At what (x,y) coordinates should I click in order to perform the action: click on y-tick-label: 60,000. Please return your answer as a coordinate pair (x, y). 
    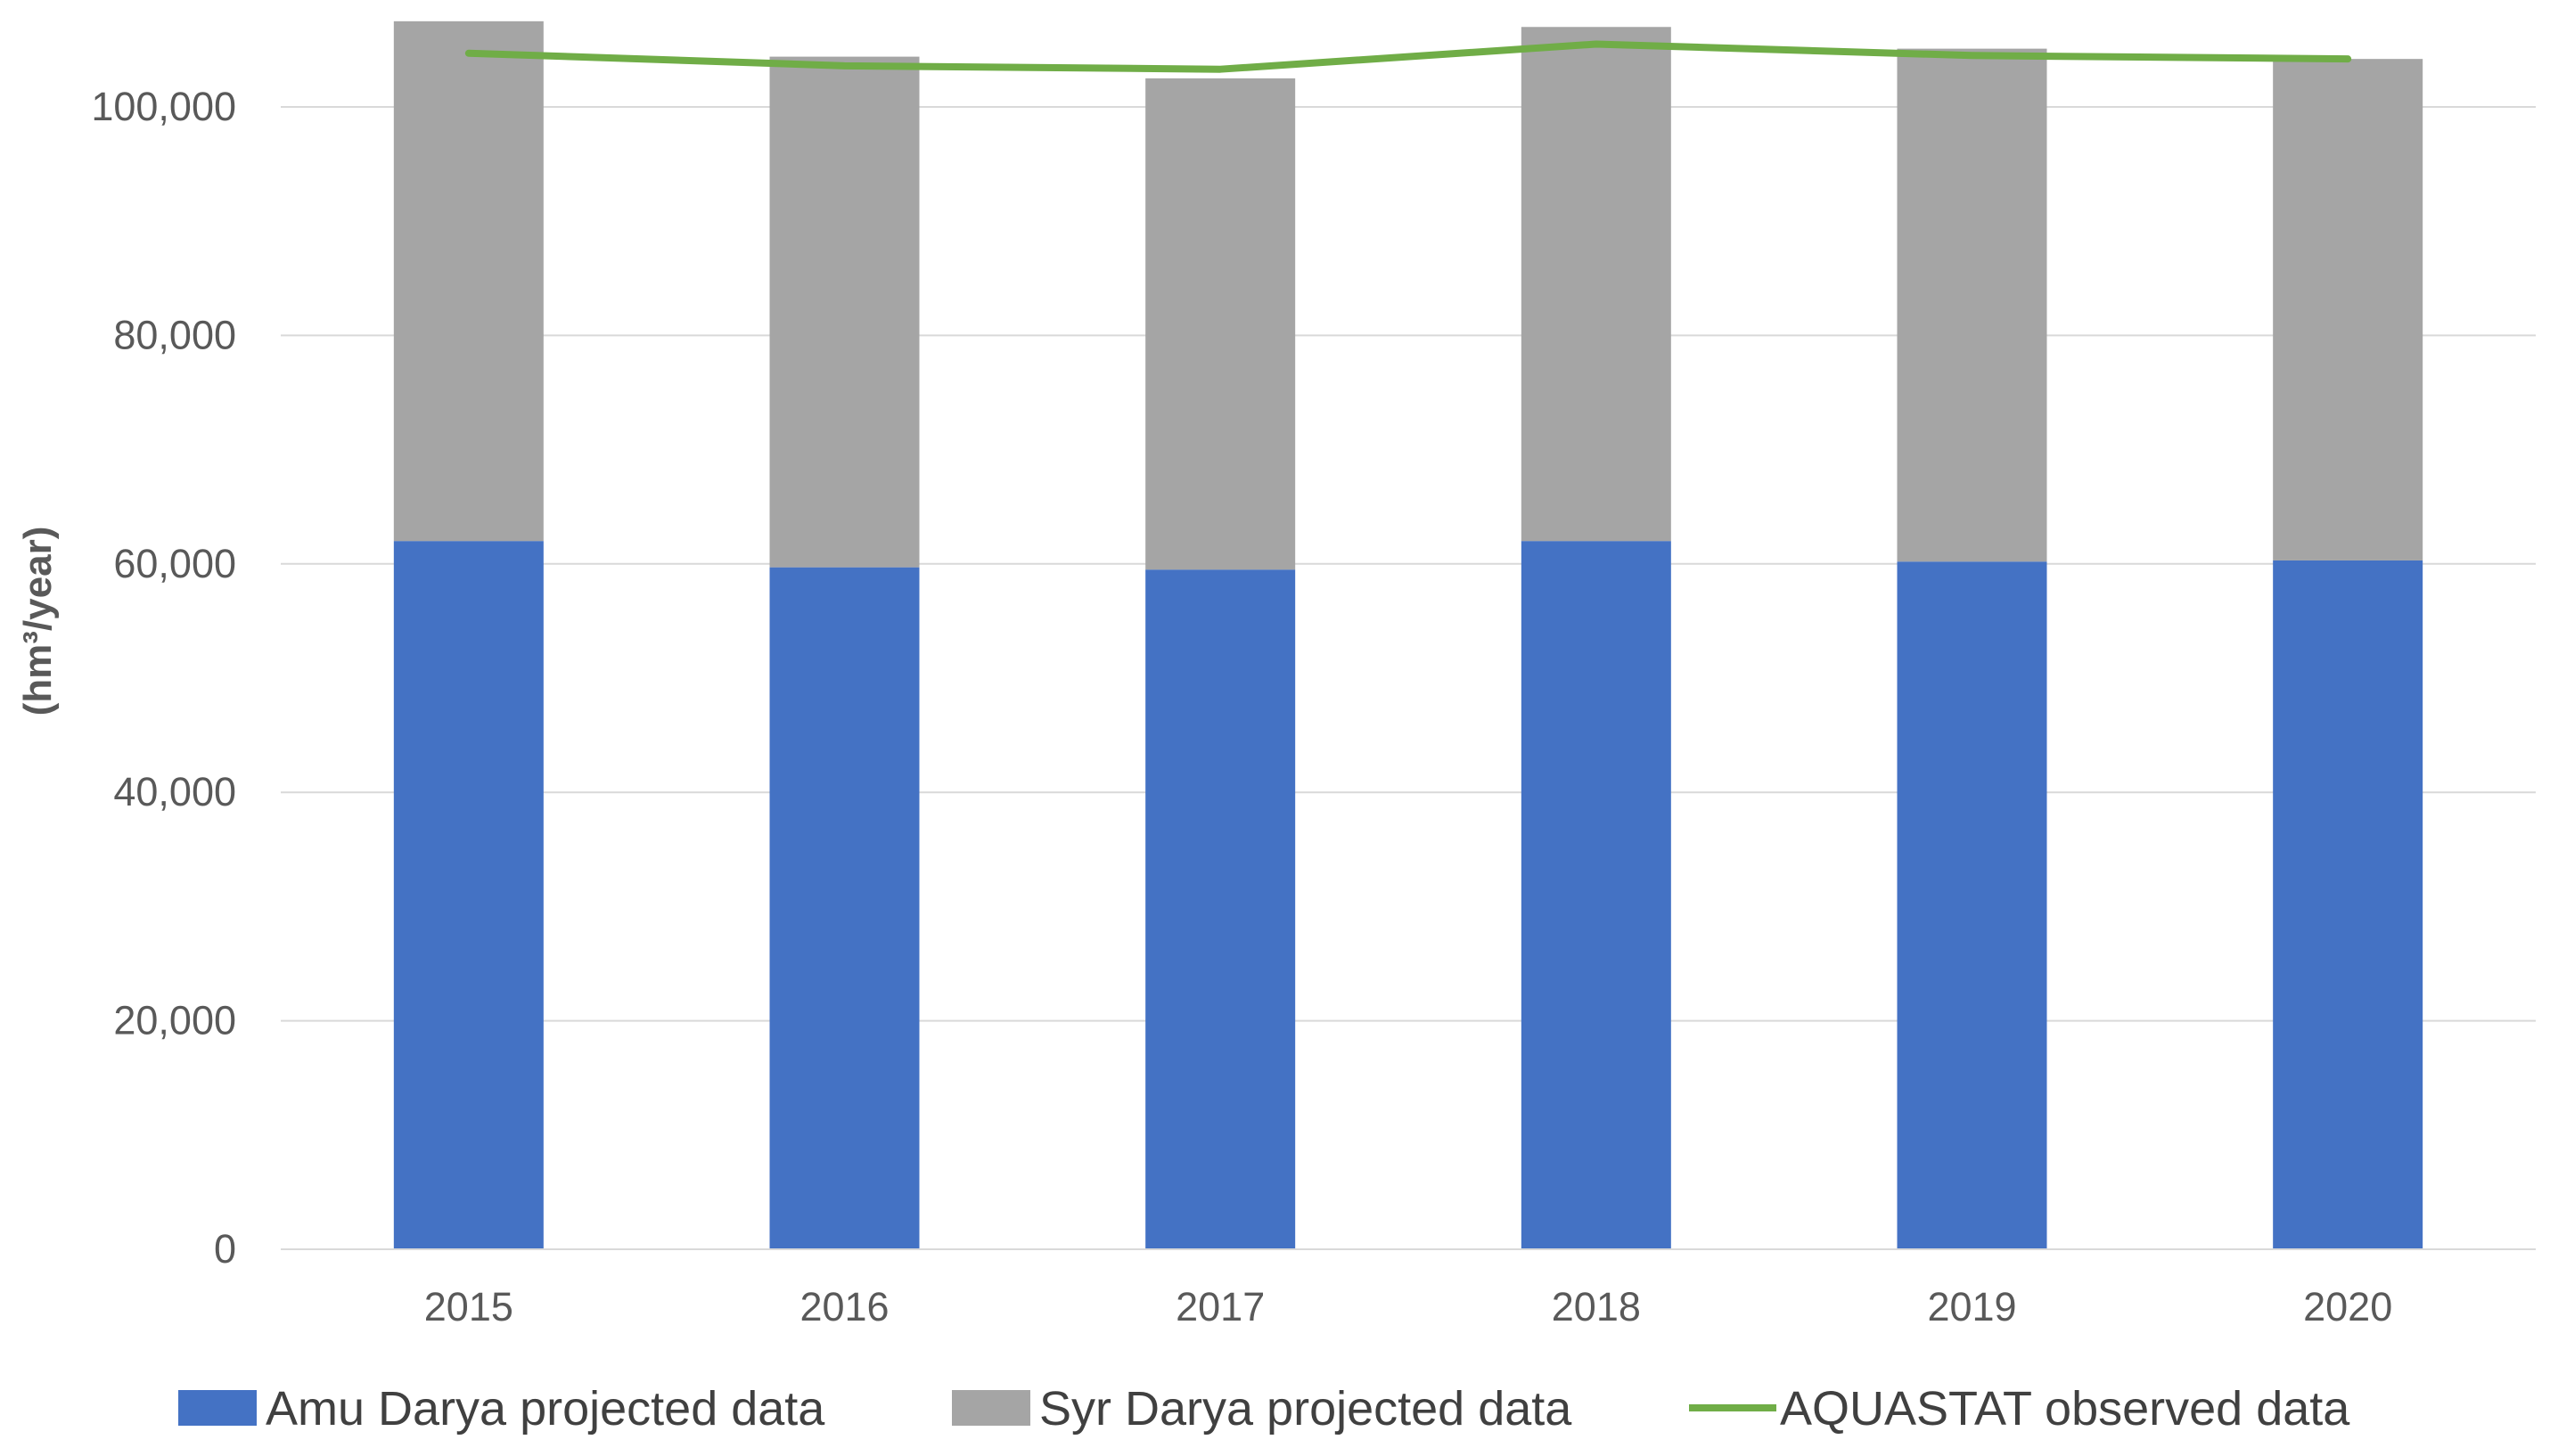
    Looking at the image, I should click on (175, 563).